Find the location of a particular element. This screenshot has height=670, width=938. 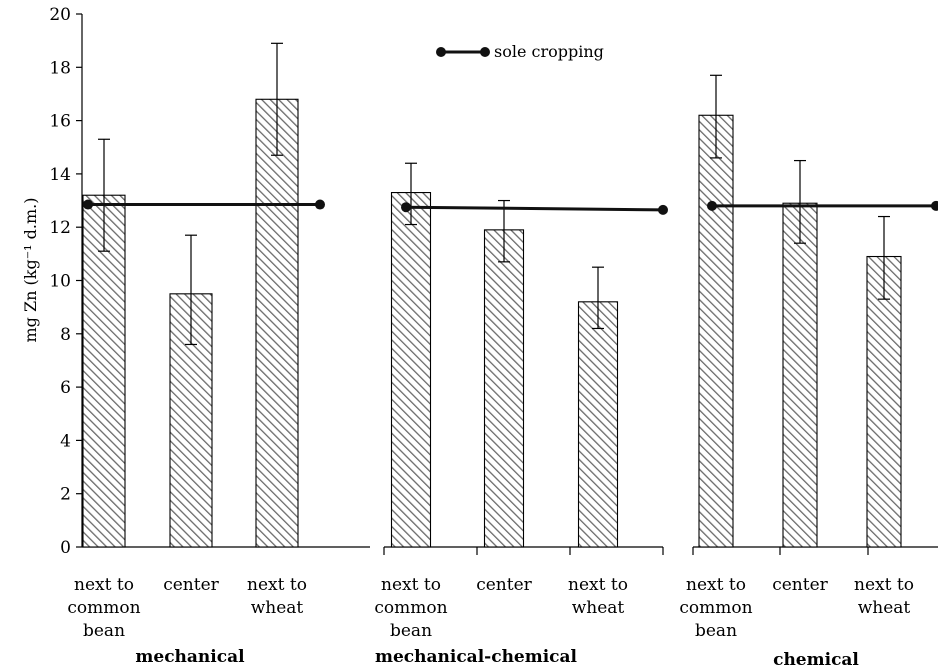

group-label: chemical is located at coordinates (816, 660).